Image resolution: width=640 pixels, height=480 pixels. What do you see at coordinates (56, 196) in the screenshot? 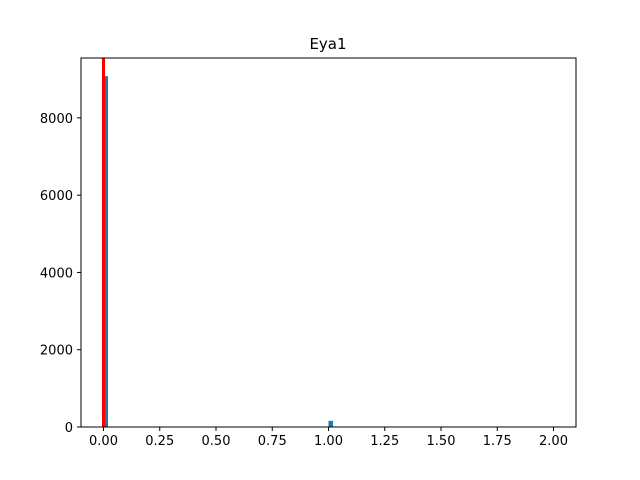
I see `y-tick-label: 6000` at bounding box center [56, 196].